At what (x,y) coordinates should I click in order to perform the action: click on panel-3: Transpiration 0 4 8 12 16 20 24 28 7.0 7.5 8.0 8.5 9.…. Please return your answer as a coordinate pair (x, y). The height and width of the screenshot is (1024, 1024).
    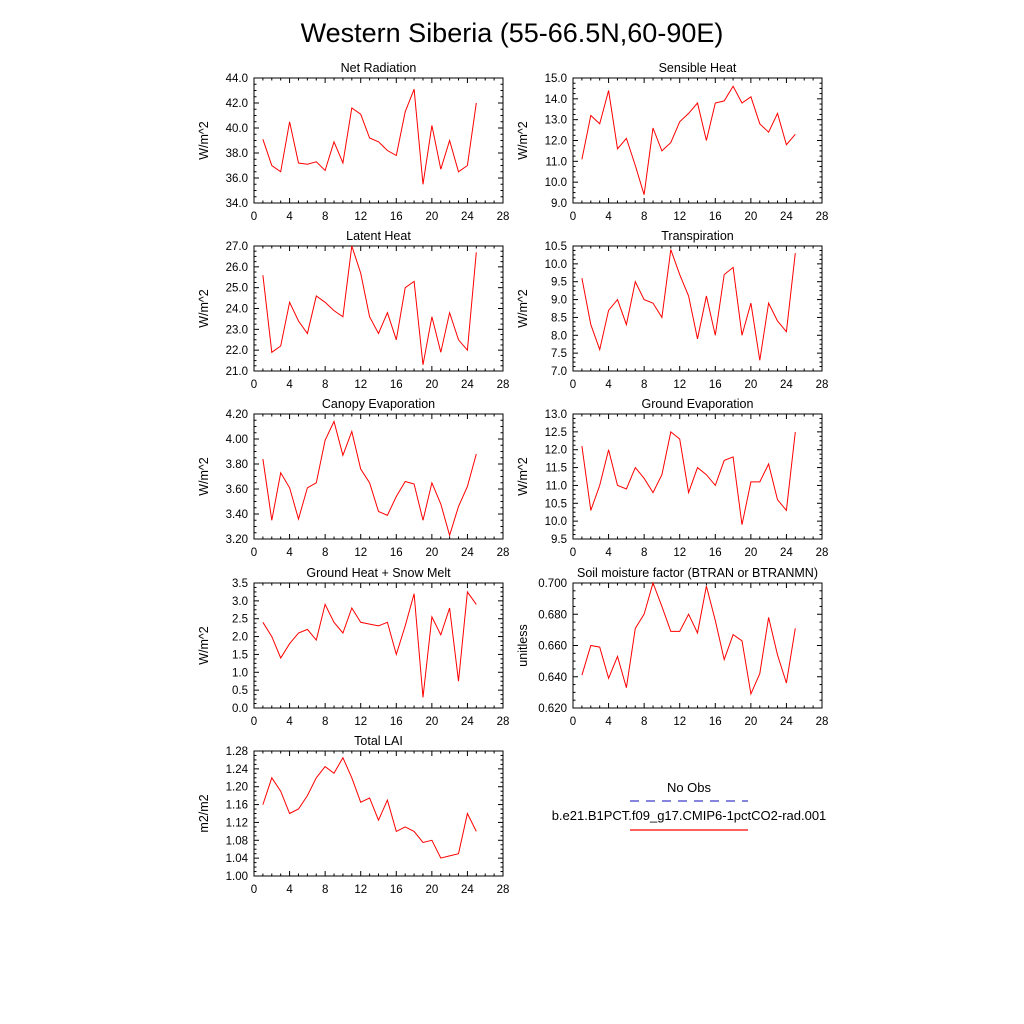
    Looking at the image, I should click on (672, 310).